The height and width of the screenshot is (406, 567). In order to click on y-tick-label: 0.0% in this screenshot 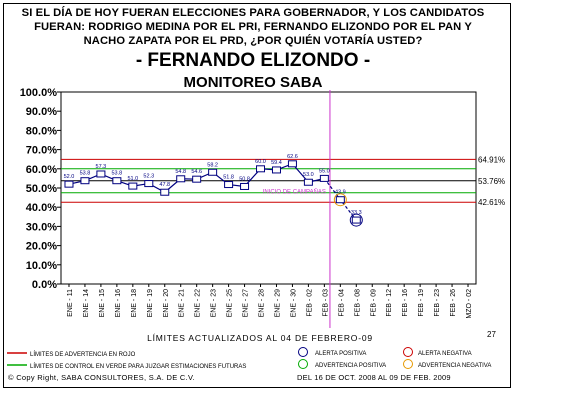, I will do `click(44, 285)`.